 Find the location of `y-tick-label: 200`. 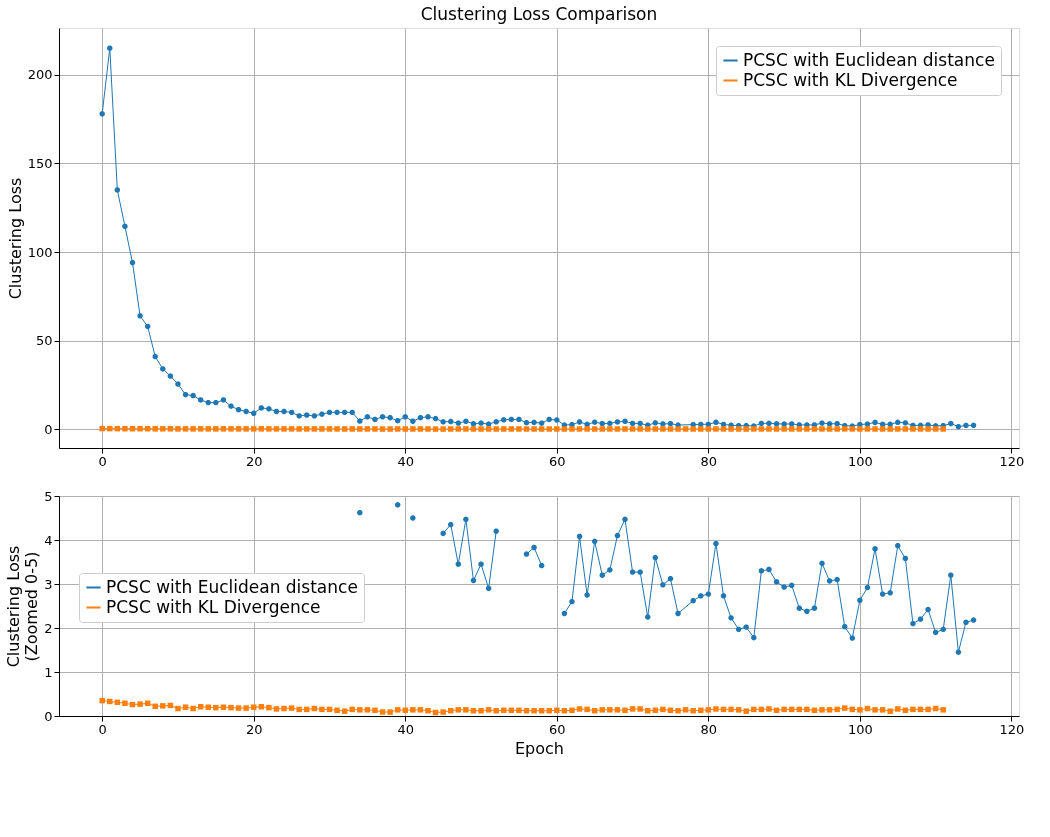

y-tick-label: 200 is located at coordinates (40, 75).